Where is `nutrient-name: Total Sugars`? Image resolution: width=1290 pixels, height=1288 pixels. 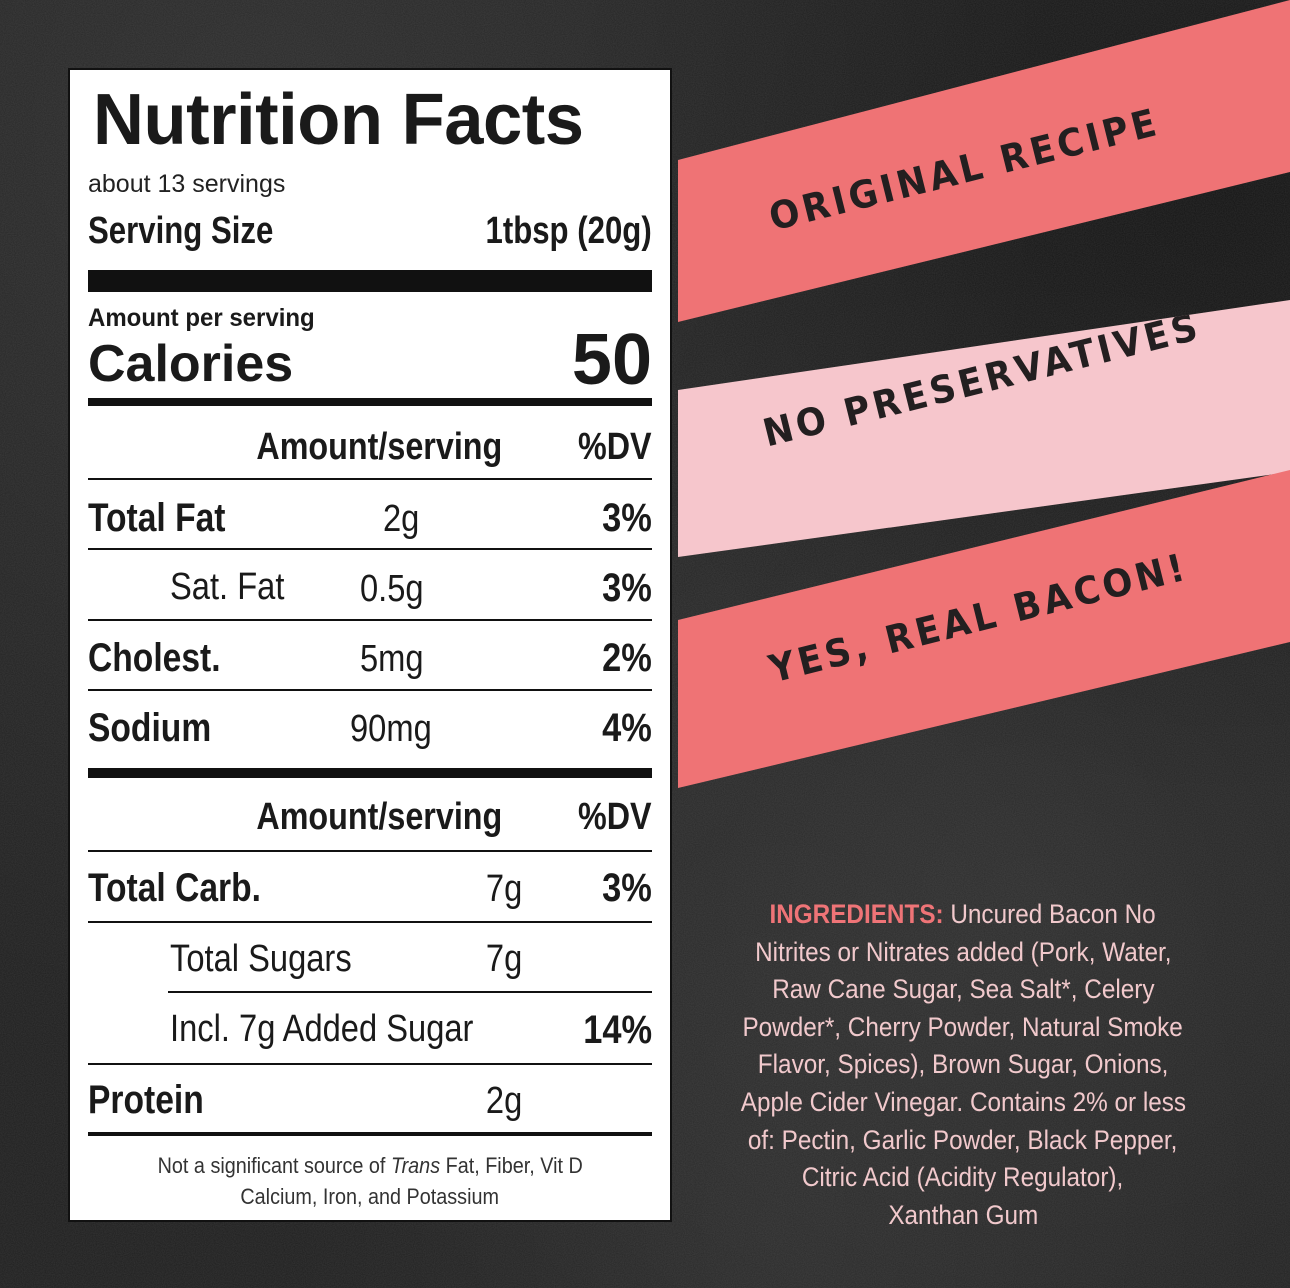
nutrient-name: Total Sugars is located at coordinates (261, 959).